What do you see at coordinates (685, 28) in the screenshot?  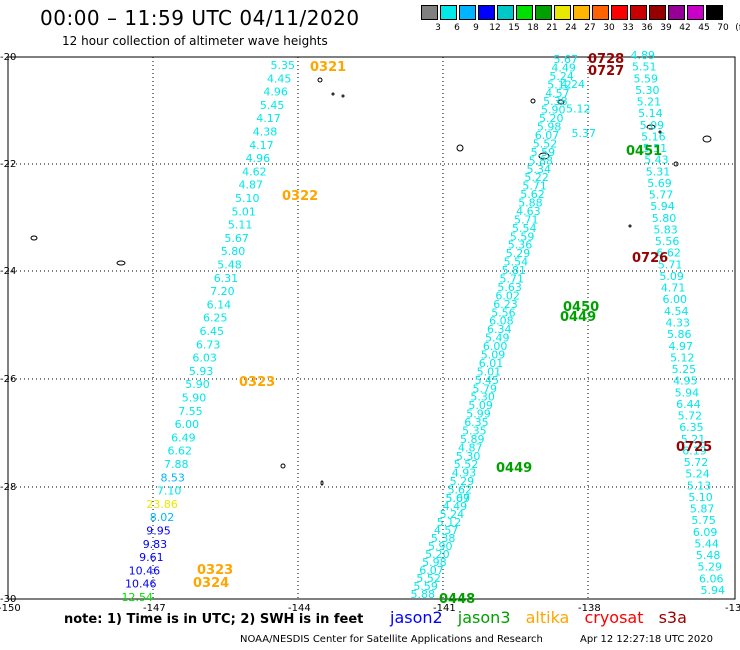 I see `legend-label: 42` at bounding box center [685, 28].